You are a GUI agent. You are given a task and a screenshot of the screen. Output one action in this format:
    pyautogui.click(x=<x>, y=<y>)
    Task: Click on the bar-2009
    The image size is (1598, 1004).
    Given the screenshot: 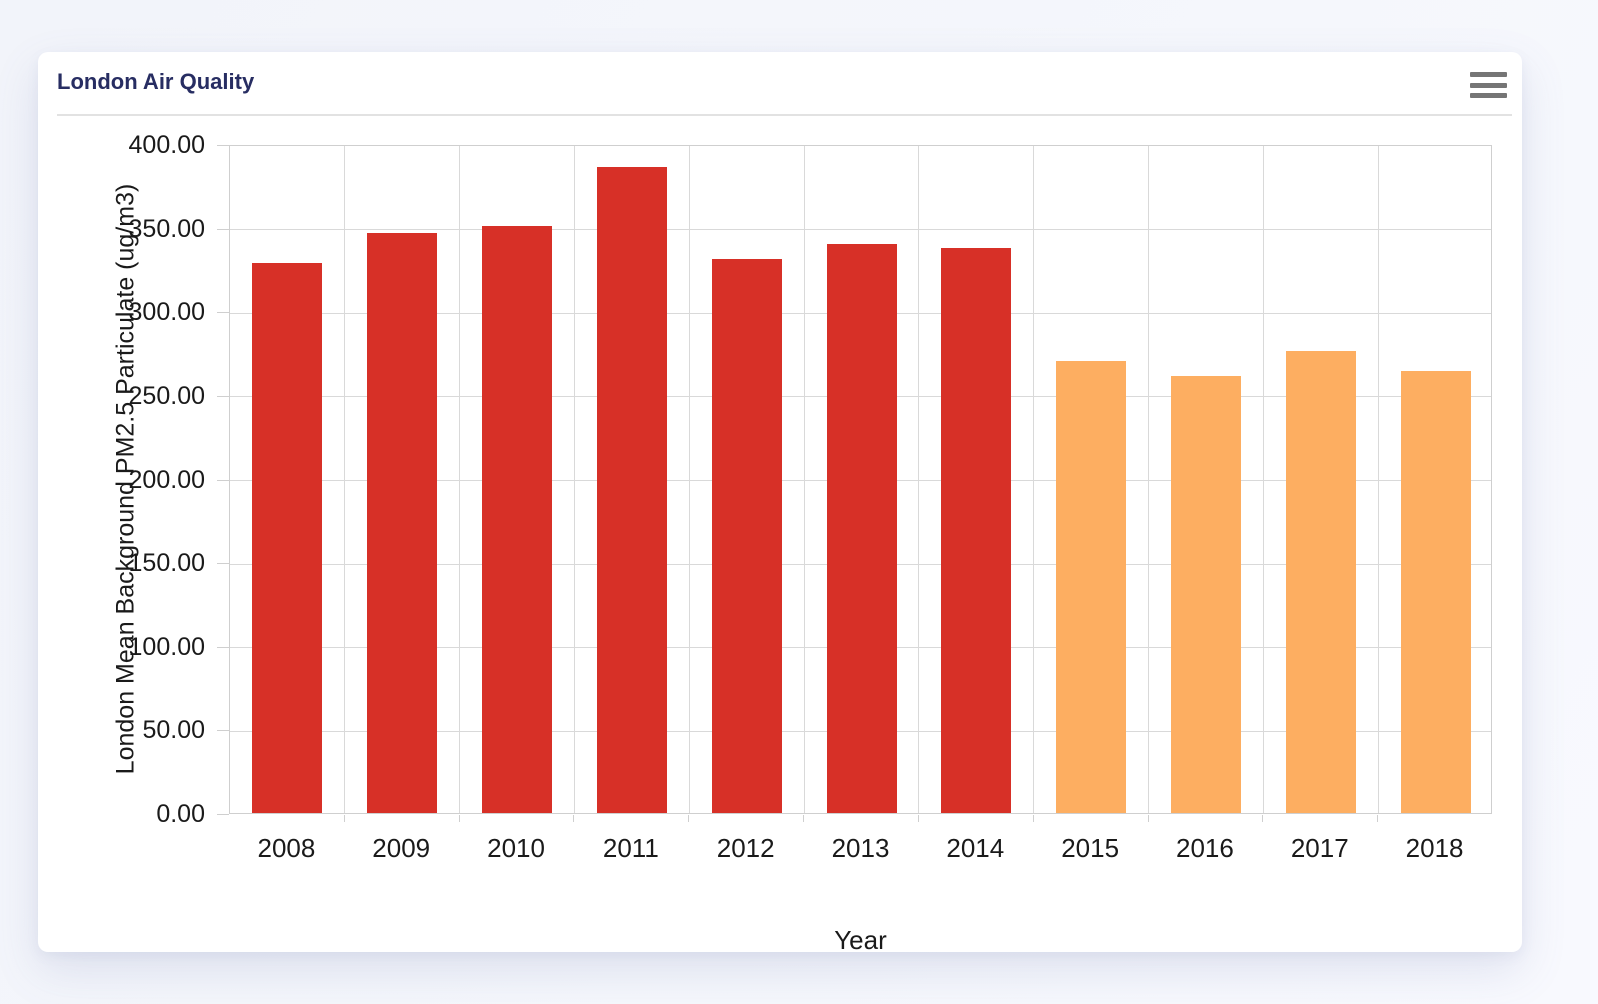 What is the action you would take?
    pyautogui.click(x=402, y=522)
    